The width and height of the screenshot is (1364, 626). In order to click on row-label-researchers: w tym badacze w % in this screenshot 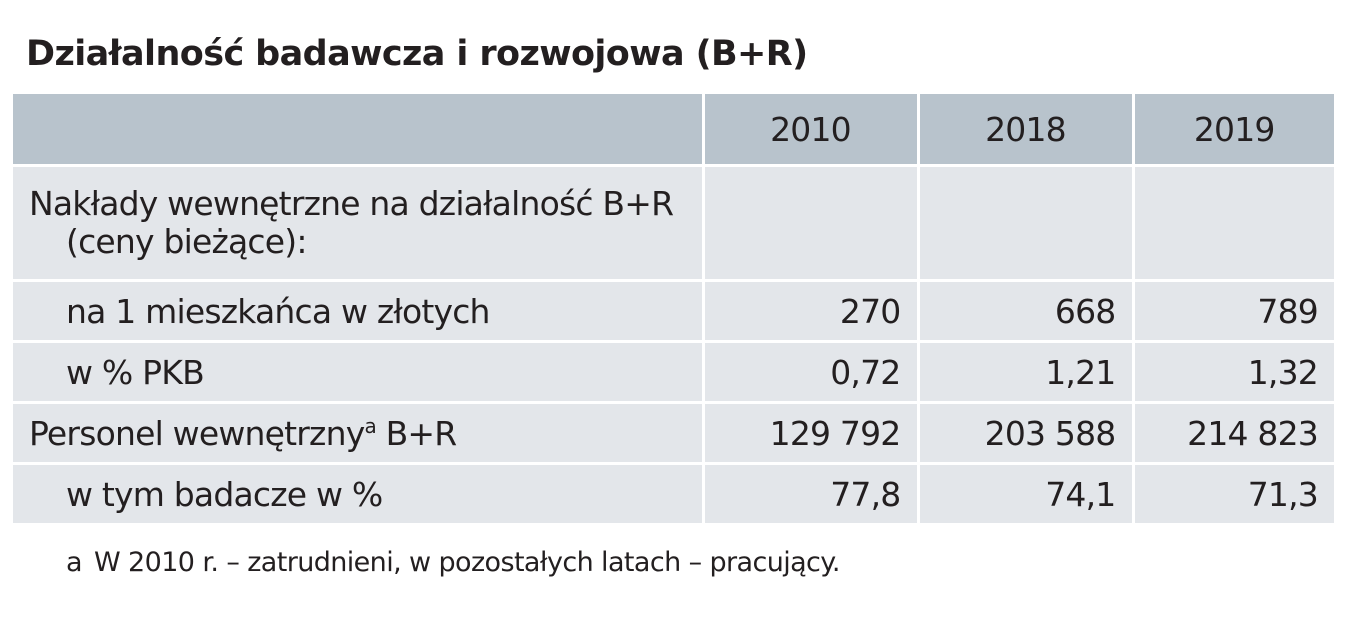, I will do `click(358, 493)`.